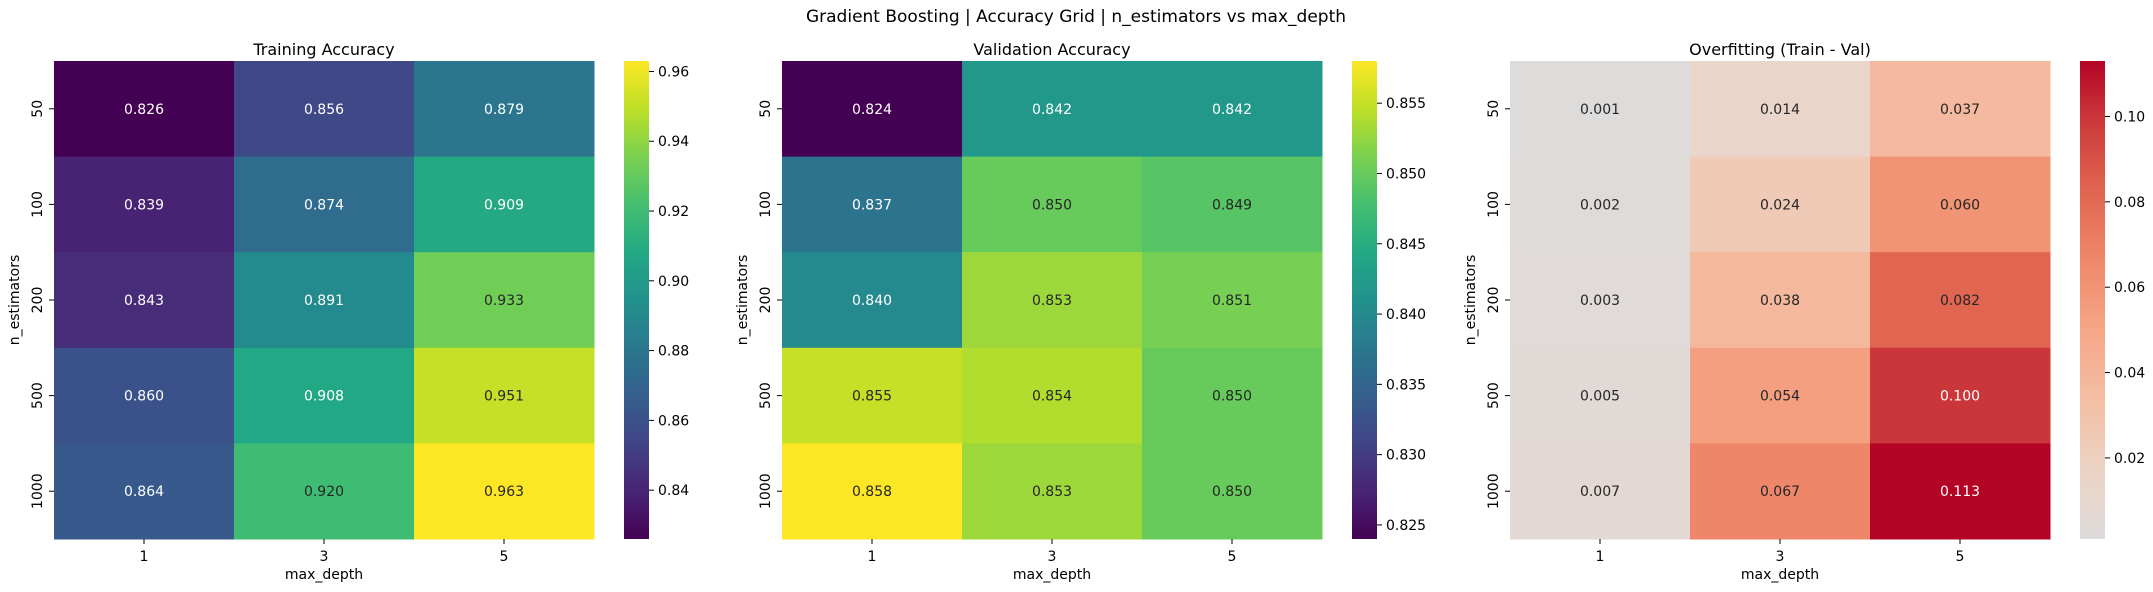 Image resolution: width=2153 pixels, height=592 pixels. I want to click on cell-value-label: 0.007, so click(1600, 492).